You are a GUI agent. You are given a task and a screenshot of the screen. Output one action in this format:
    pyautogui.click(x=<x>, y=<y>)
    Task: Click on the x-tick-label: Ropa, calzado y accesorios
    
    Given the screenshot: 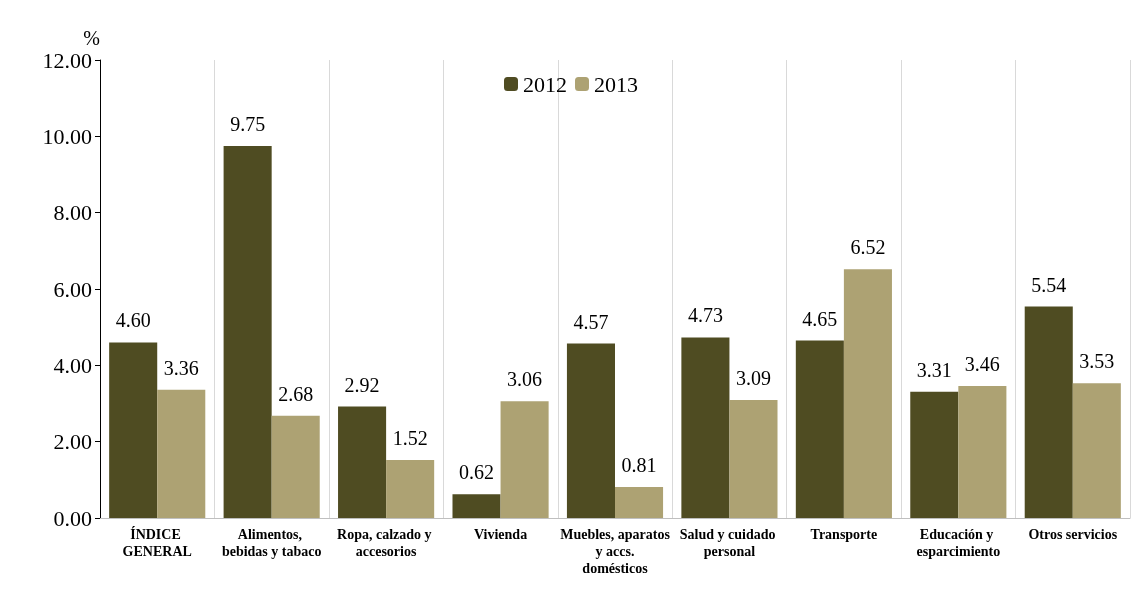 What is the action you would take?
    pyautogui.click(x=386, y=543)
    